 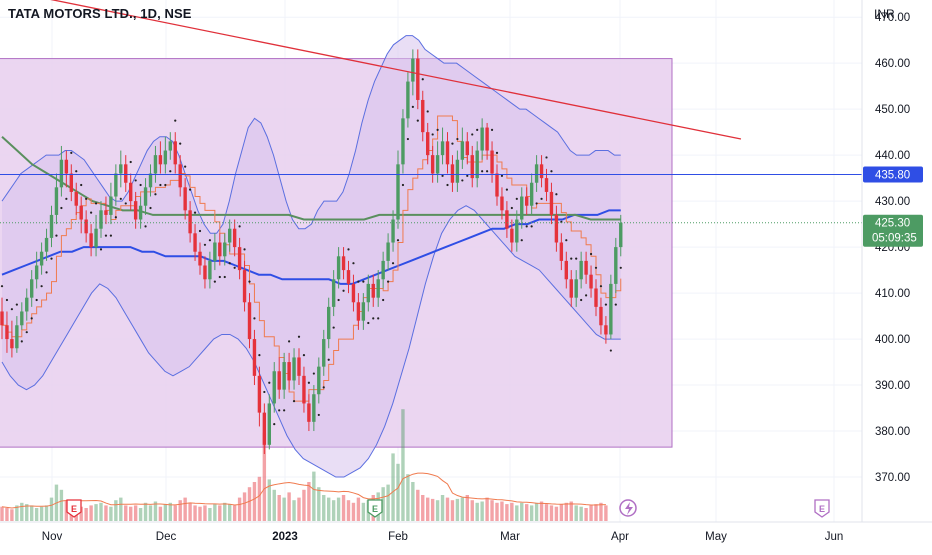 I want to click on countdown-label: 05:09:35, so click(x=894, y=239).